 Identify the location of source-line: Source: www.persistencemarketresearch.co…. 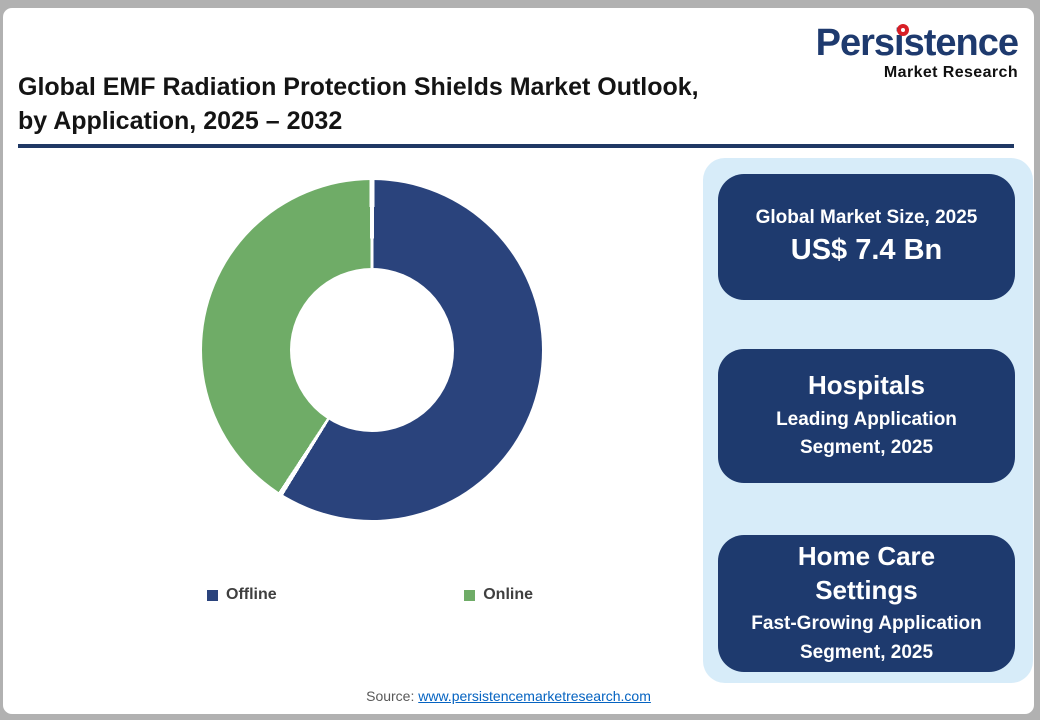
(508, 696).